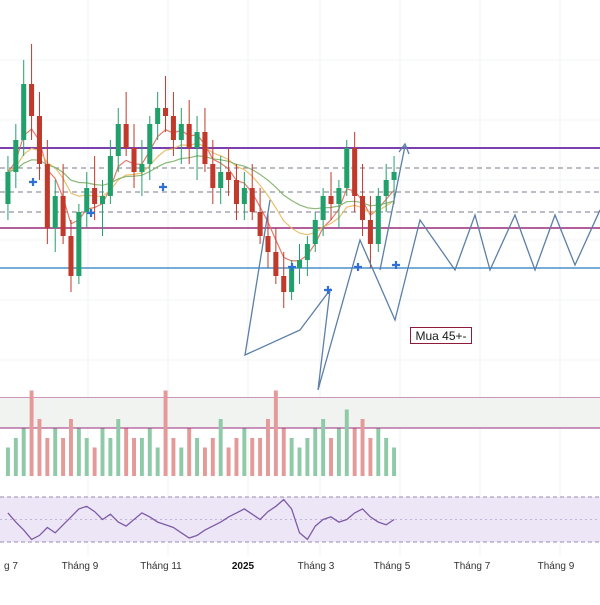 Image resolution: width=600 pixels, height=605 pixels. What do you see at coordinates (11, 566) in the screenshot?
I see `x-axis-label: g 7` at bounding box center [11, 566].